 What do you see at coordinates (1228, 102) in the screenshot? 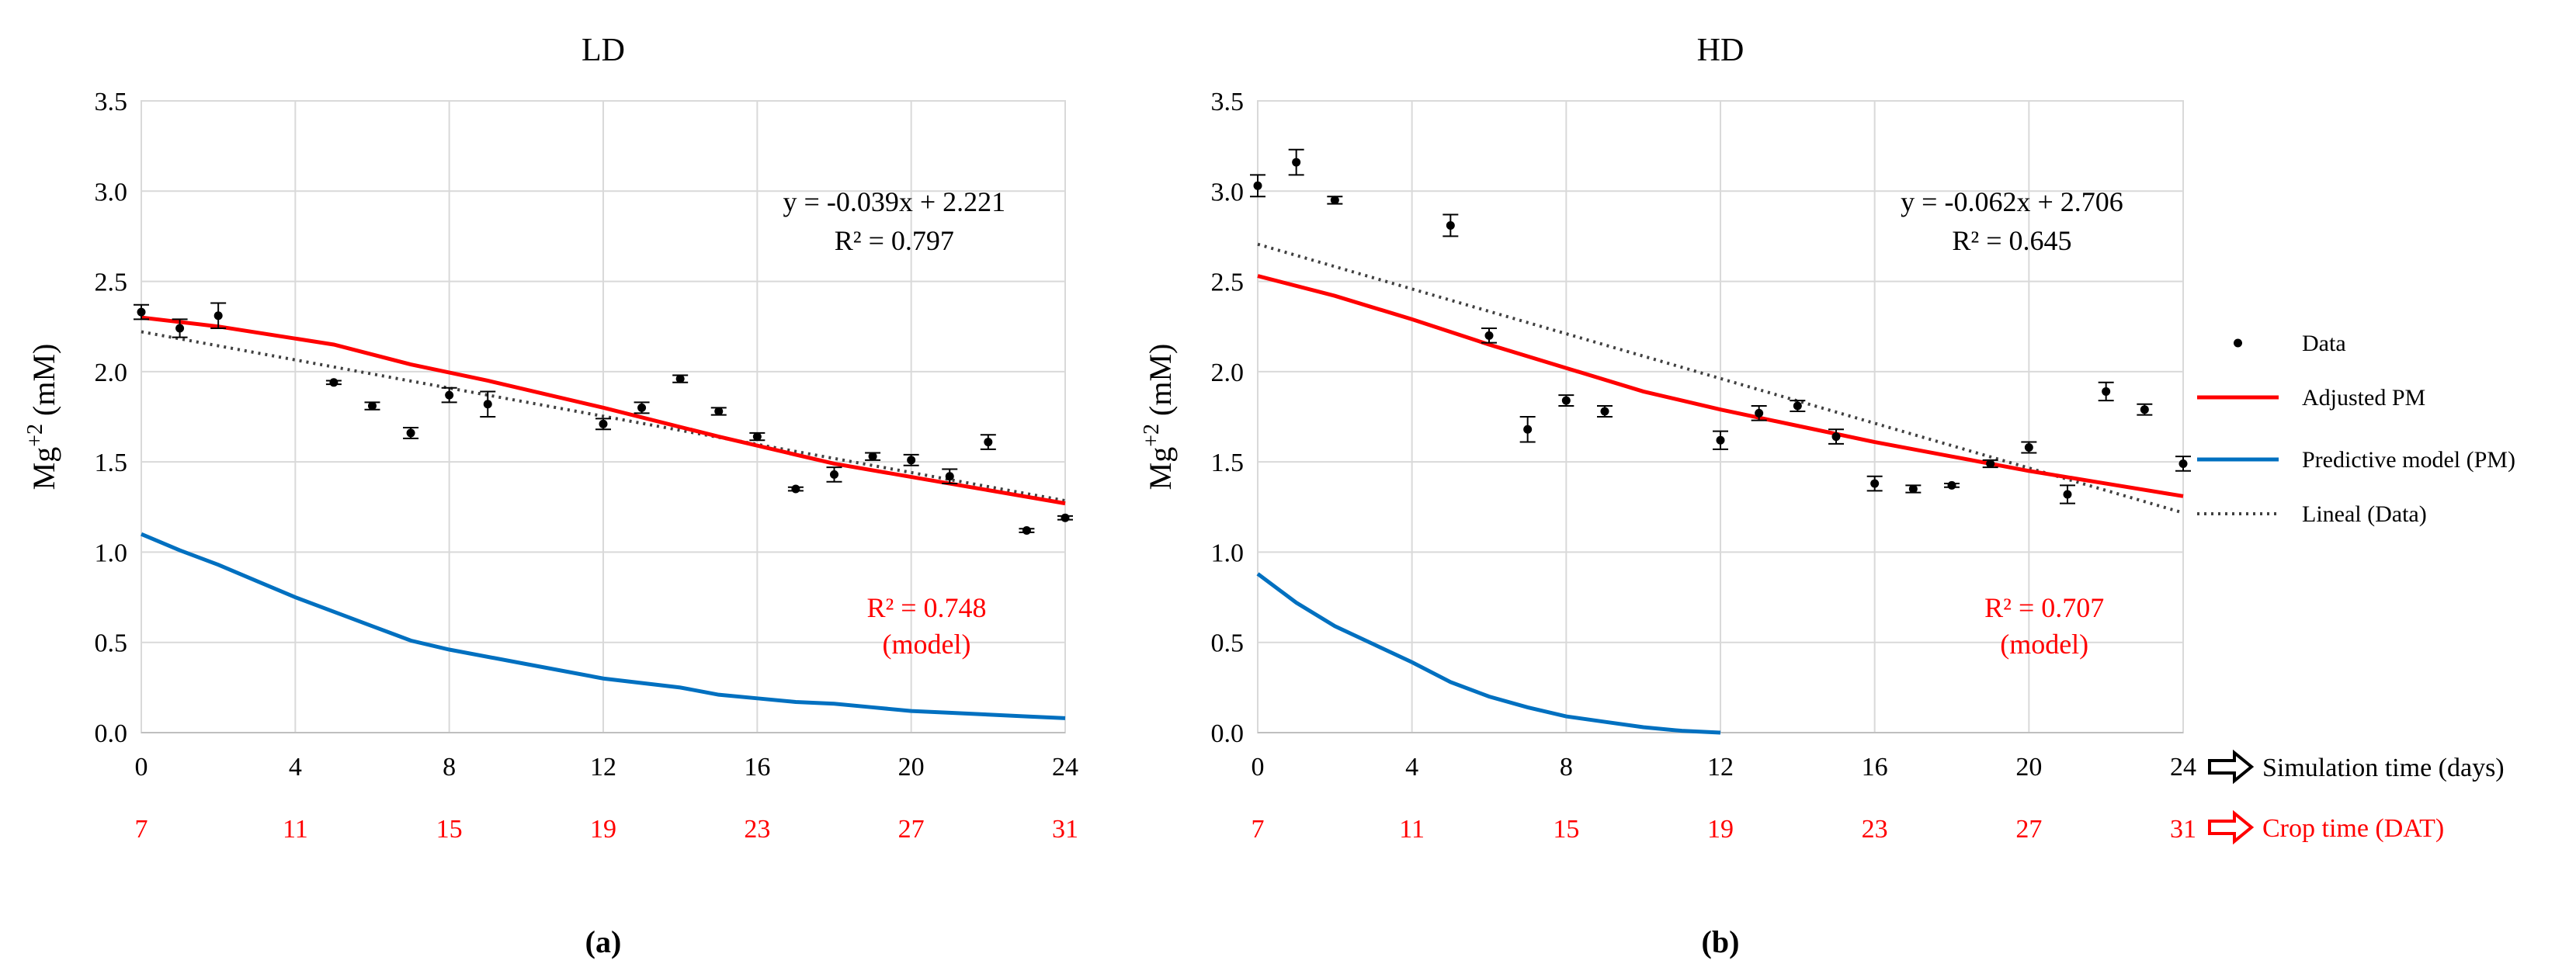
I see `y-tick-label: 3.5` at bounding box center [1228, 102].